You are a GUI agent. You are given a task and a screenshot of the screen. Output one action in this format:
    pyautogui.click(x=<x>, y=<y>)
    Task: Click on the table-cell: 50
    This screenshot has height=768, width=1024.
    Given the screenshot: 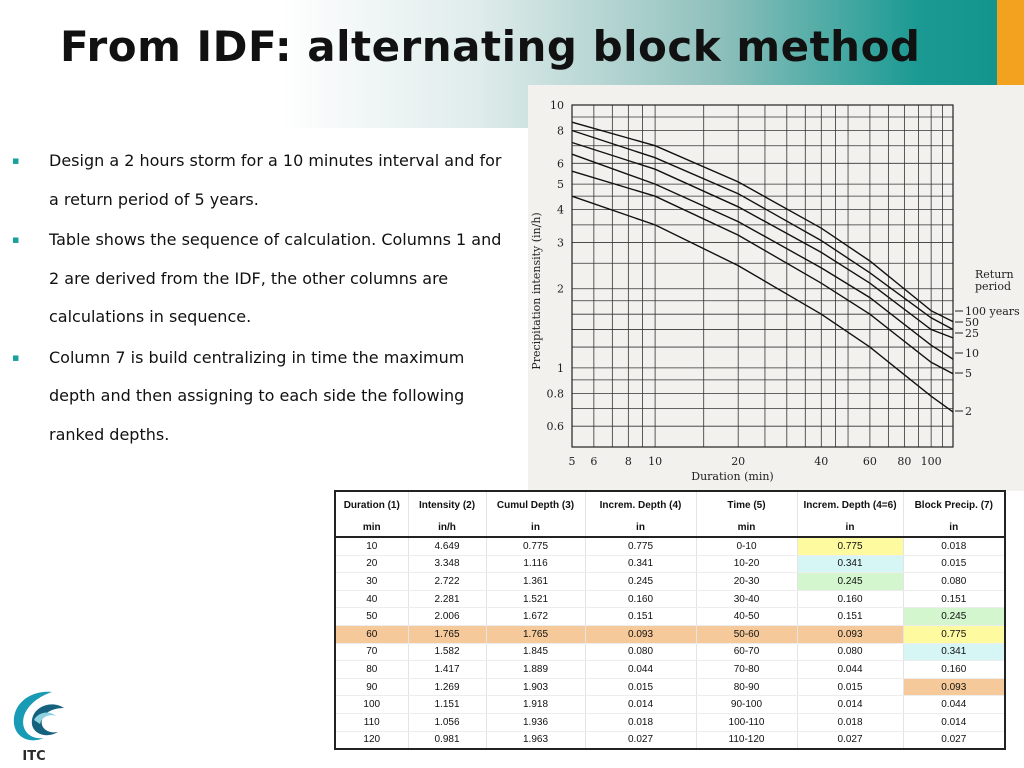 What is the action you would take?
    pyautogui.click(x=371, y=616)
    